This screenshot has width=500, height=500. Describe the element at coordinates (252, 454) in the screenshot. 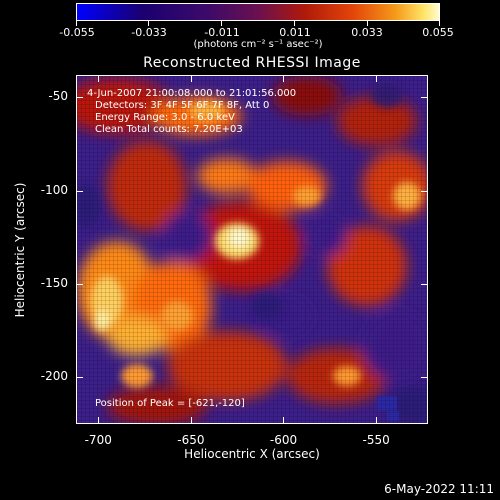

I see `x-axis-label: Heliocentric X (arcsec)` at that location.